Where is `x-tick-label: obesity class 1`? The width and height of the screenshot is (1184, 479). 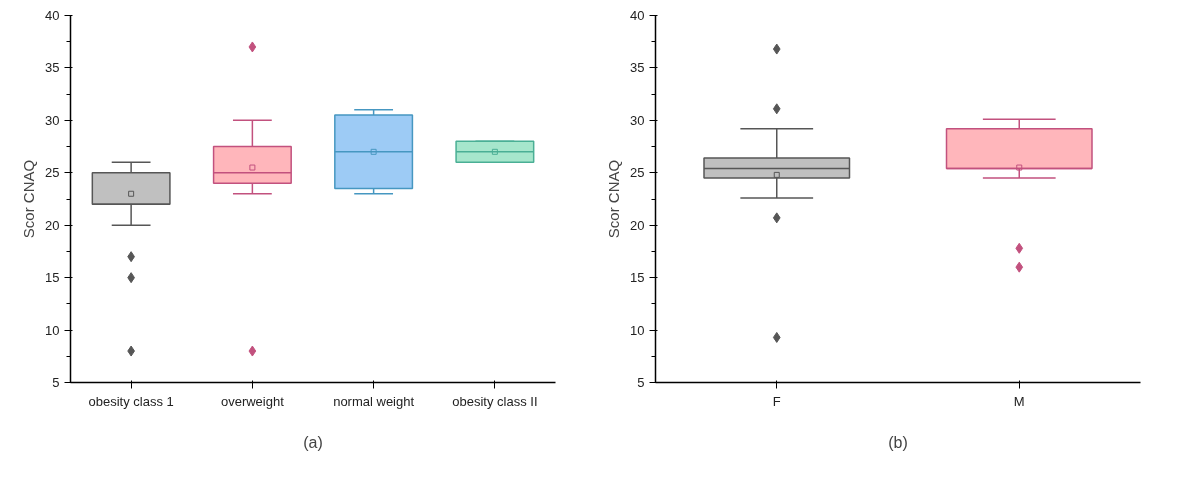 x-tick-label: obesity class 1 is located at coordinates (131, 401).